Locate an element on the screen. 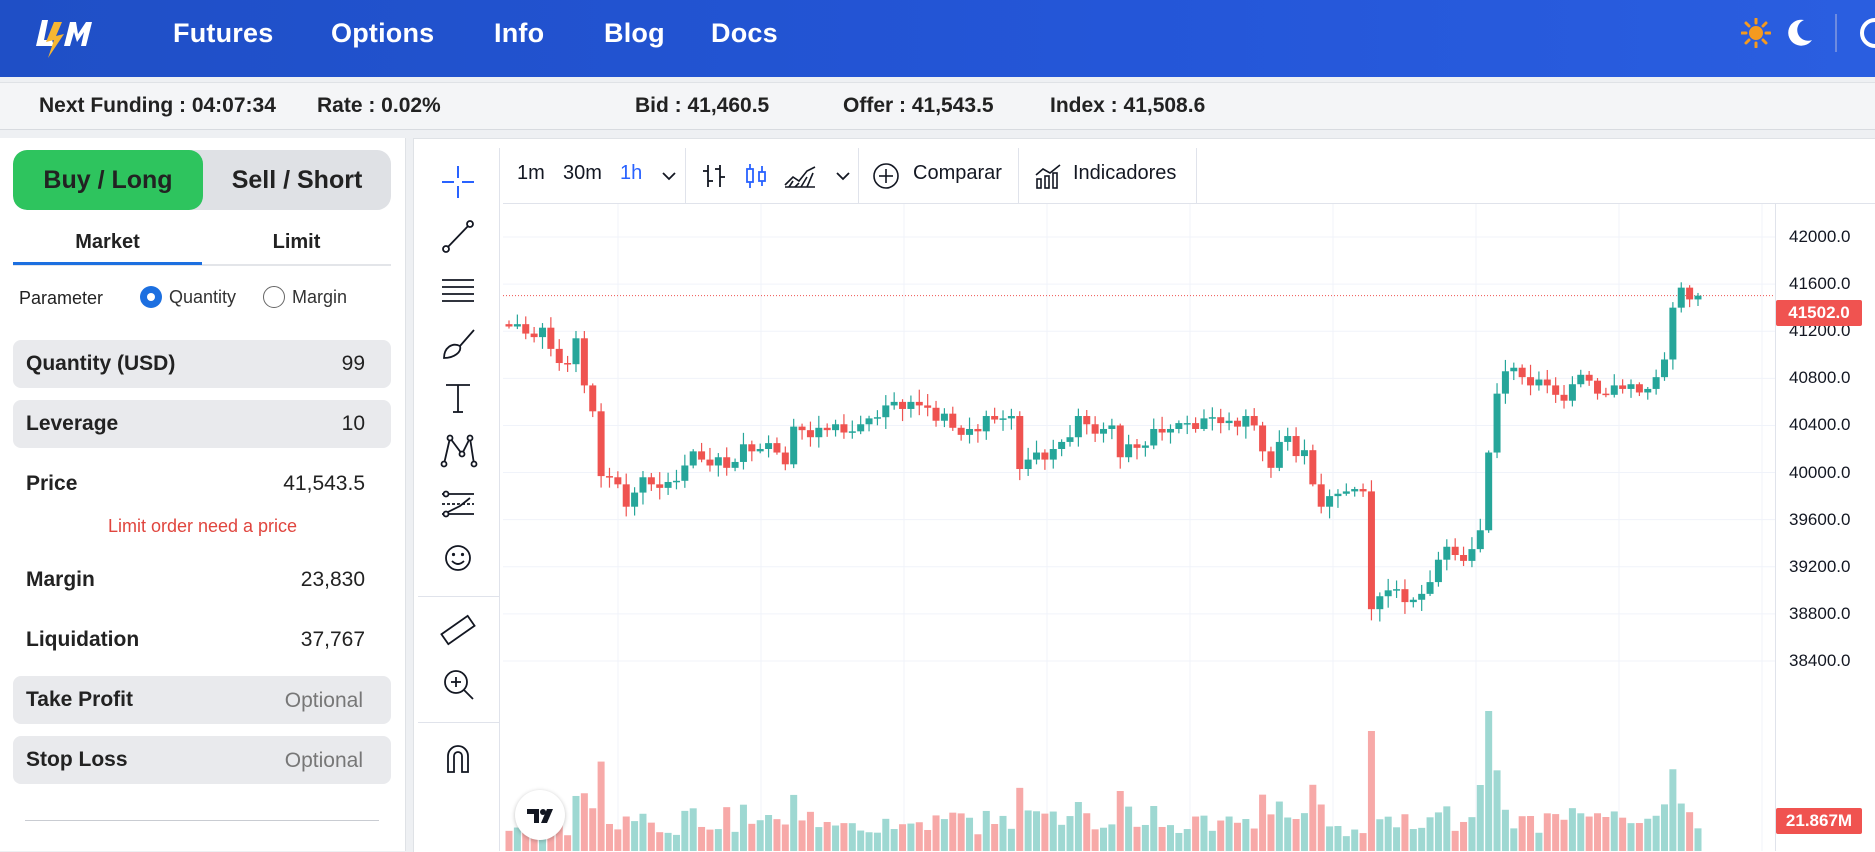  order-type-tabs: Market Limit is located at coordinates (202, 245).